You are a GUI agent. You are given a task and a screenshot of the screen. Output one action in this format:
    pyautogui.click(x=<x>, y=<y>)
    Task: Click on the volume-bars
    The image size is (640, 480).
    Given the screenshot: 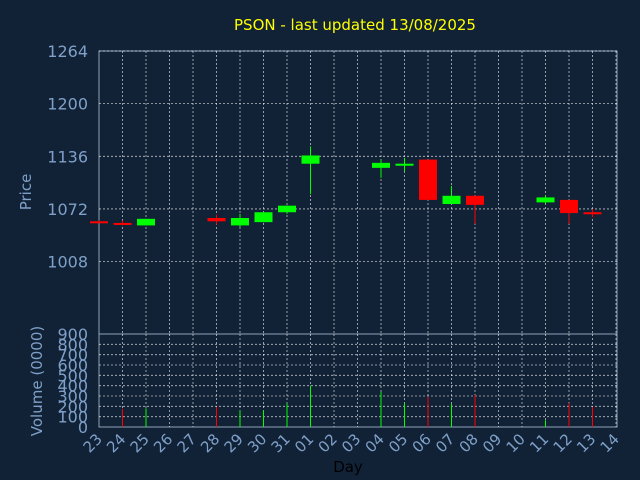 What is the action you would take?
    pyautogui.click(x=357, y=406)
    